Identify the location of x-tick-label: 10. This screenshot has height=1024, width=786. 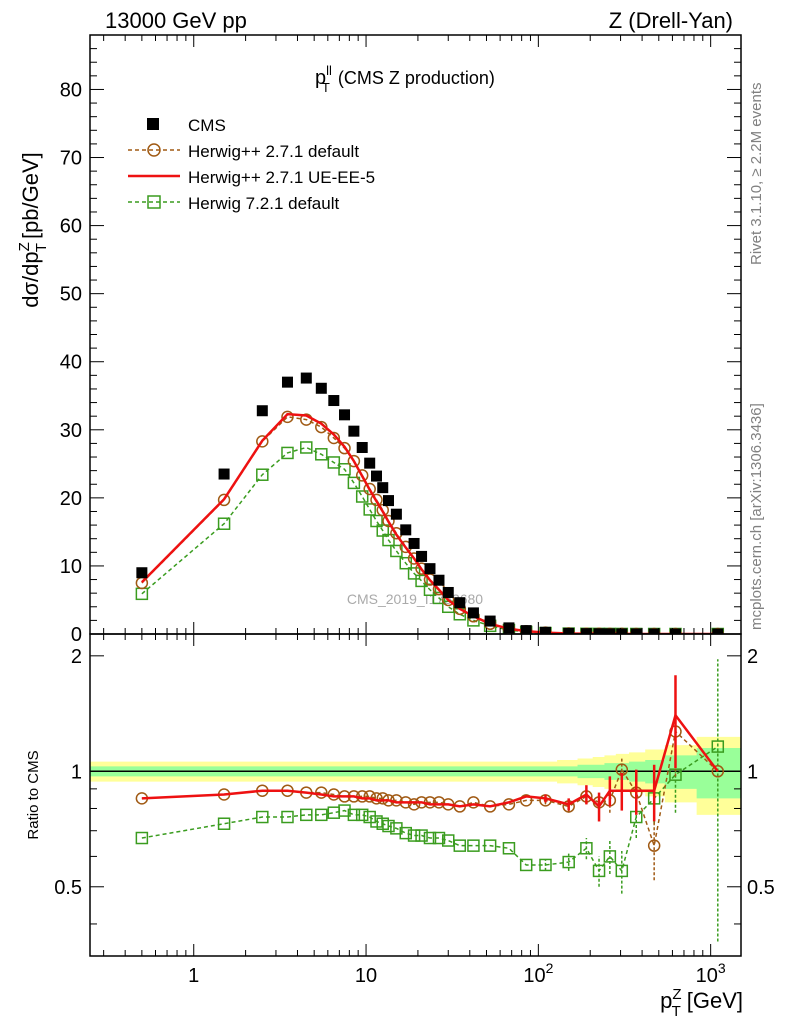
(366, 976).